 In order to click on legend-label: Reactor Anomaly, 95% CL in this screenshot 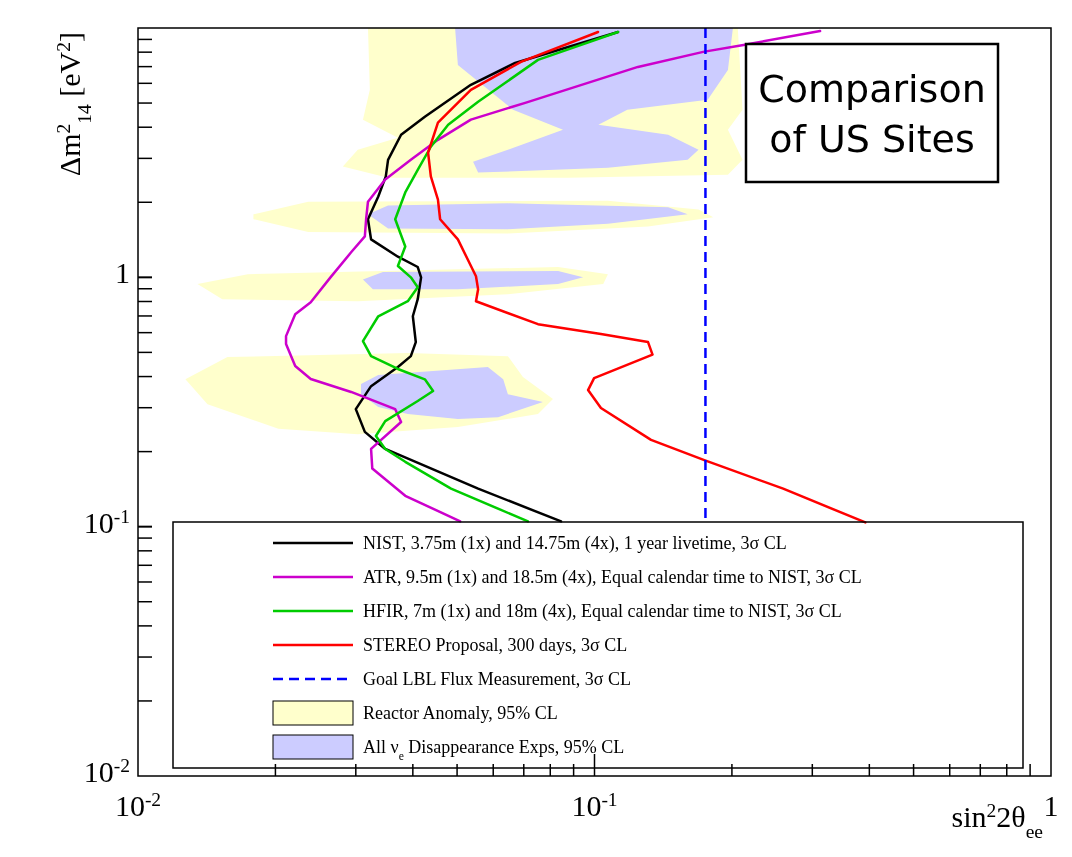, I will do `click(460, 713)`.